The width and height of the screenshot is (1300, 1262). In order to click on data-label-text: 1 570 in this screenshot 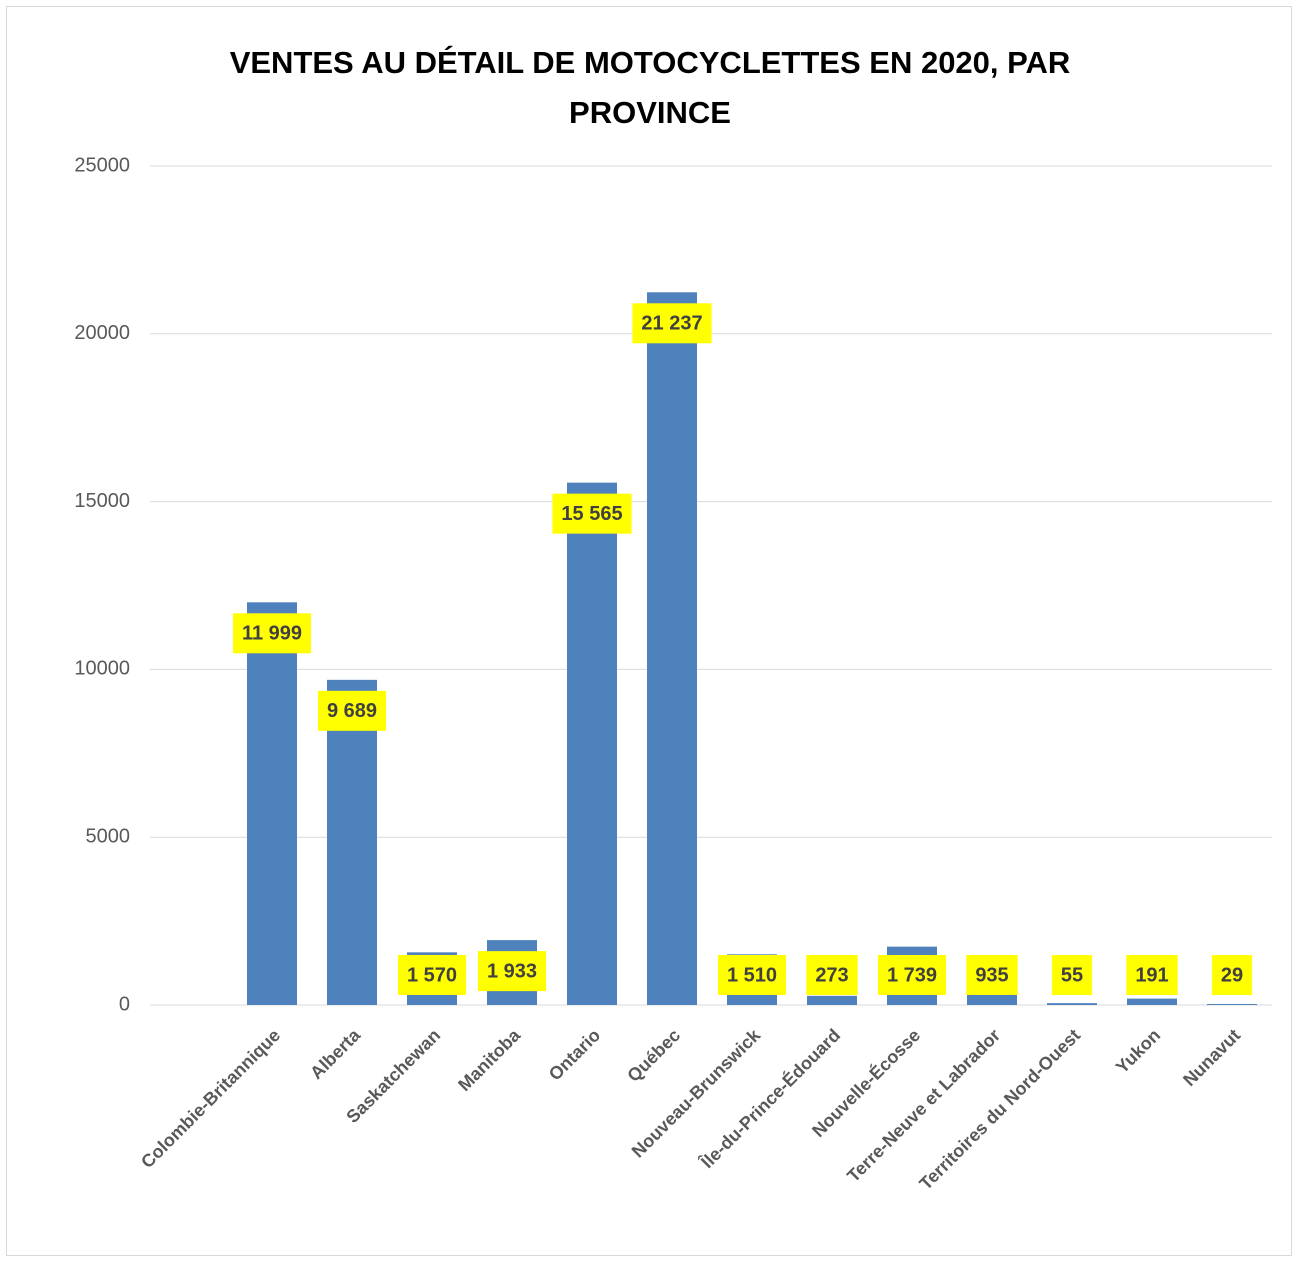, I will do `click(432, 975)`.